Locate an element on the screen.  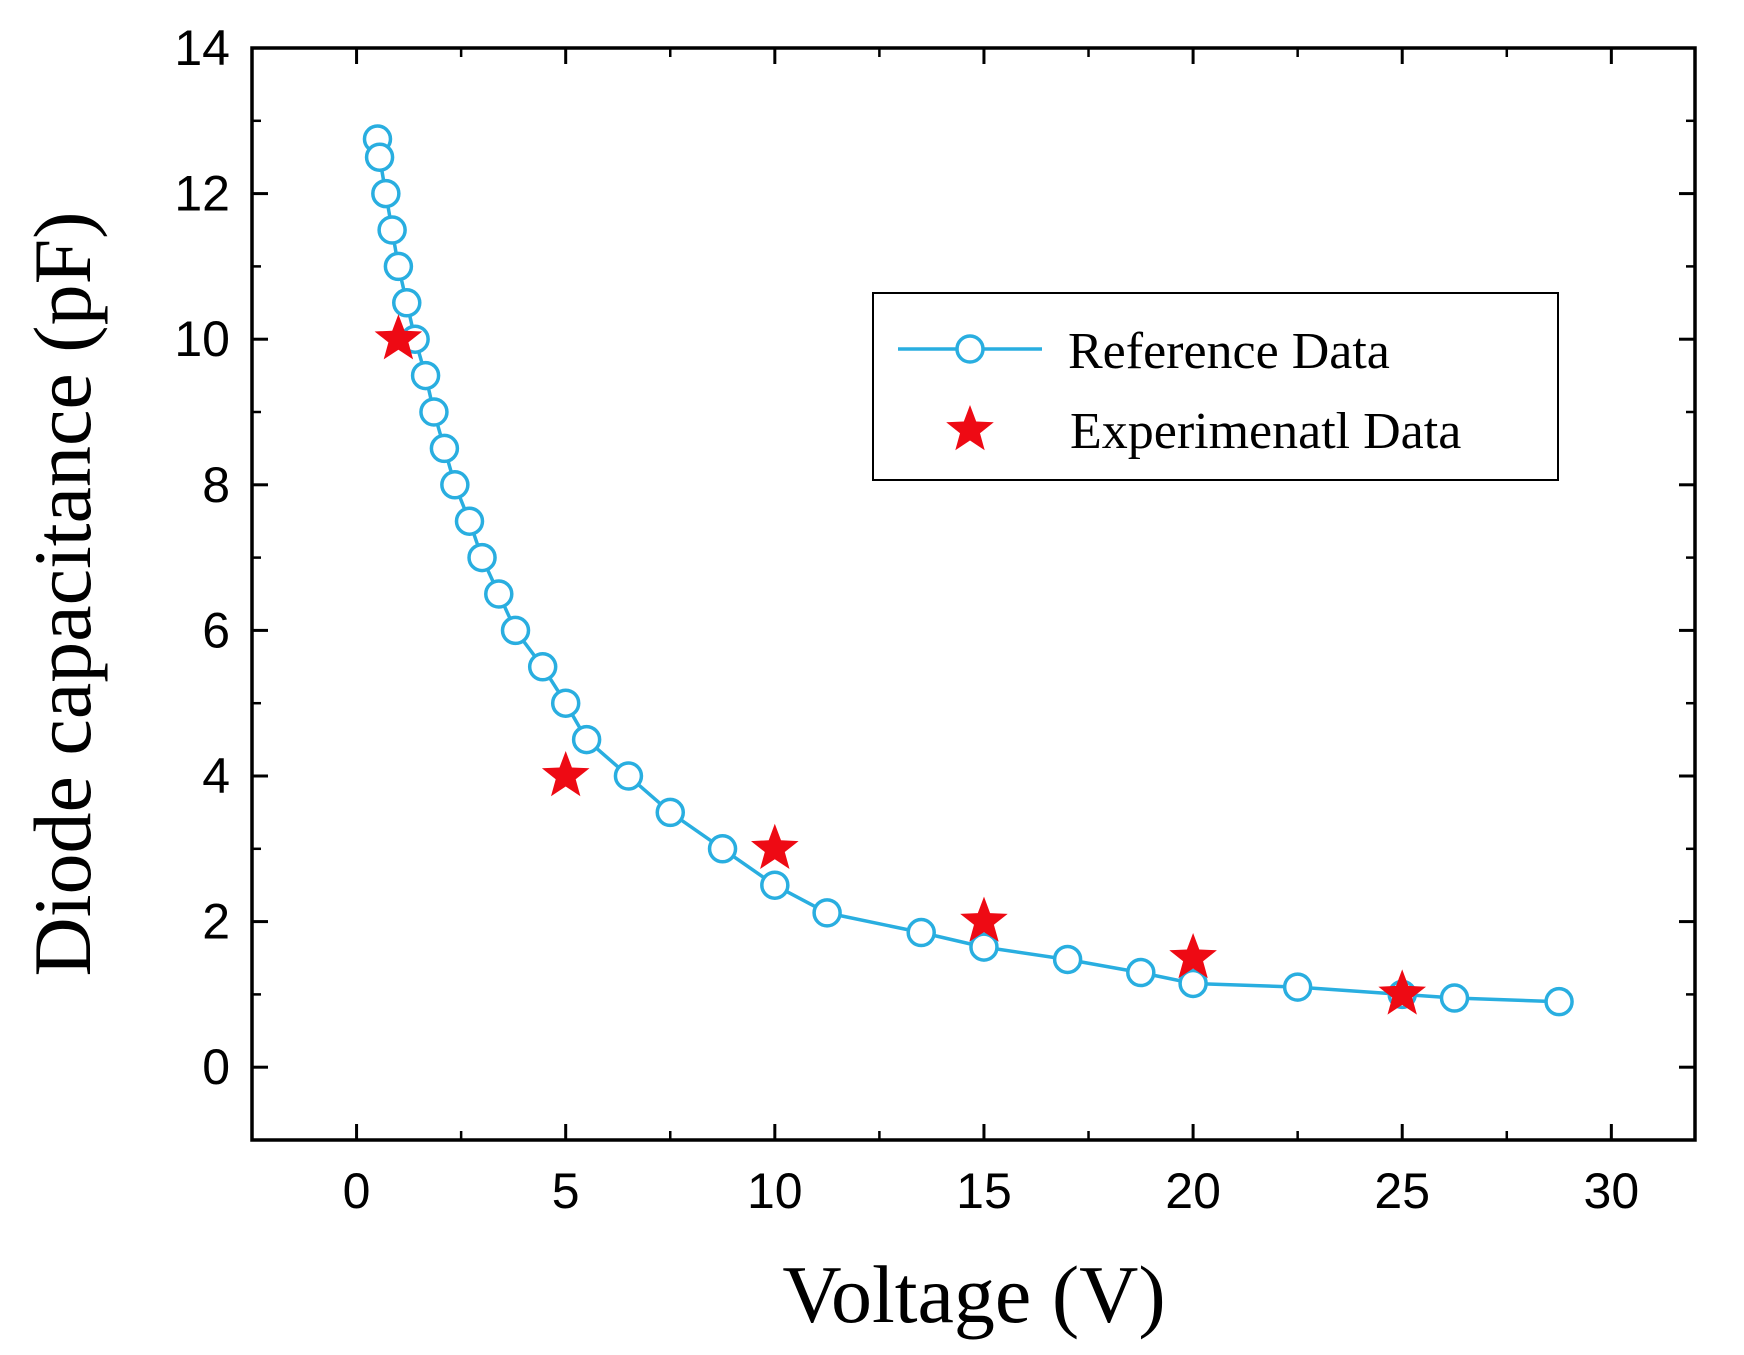
x-tick-labels: 0 5 10 15 20 25 30 is located at coordinates (991, 1191).